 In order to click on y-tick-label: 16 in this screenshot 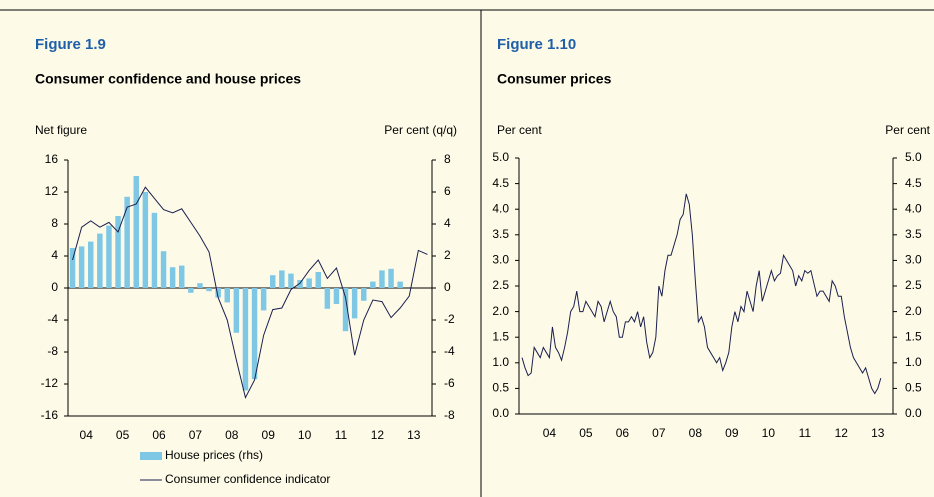, I will do `click(52, 159)`.